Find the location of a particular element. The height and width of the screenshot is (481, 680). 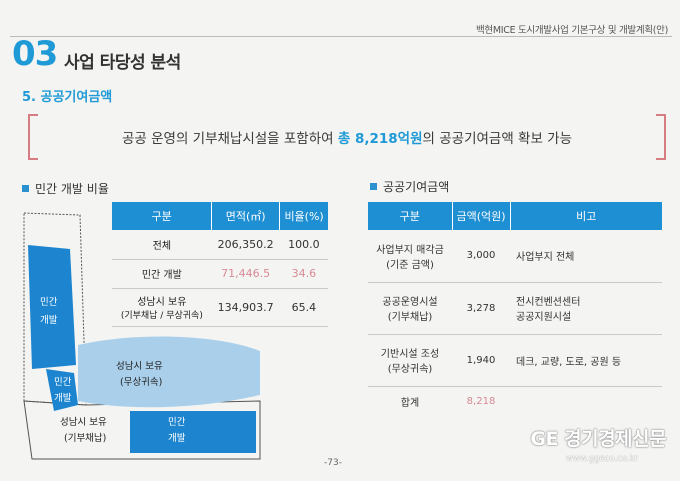

bracket-right is located at coordinates (661, 137).